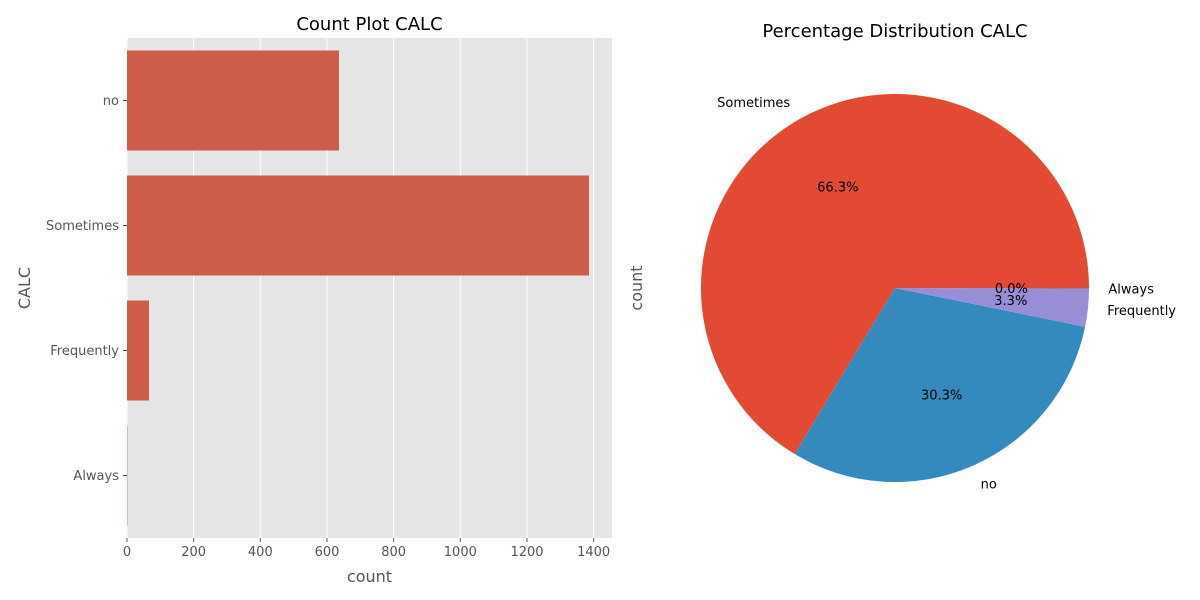  I want to click on x-tick-label: 400, so click(260, 552).